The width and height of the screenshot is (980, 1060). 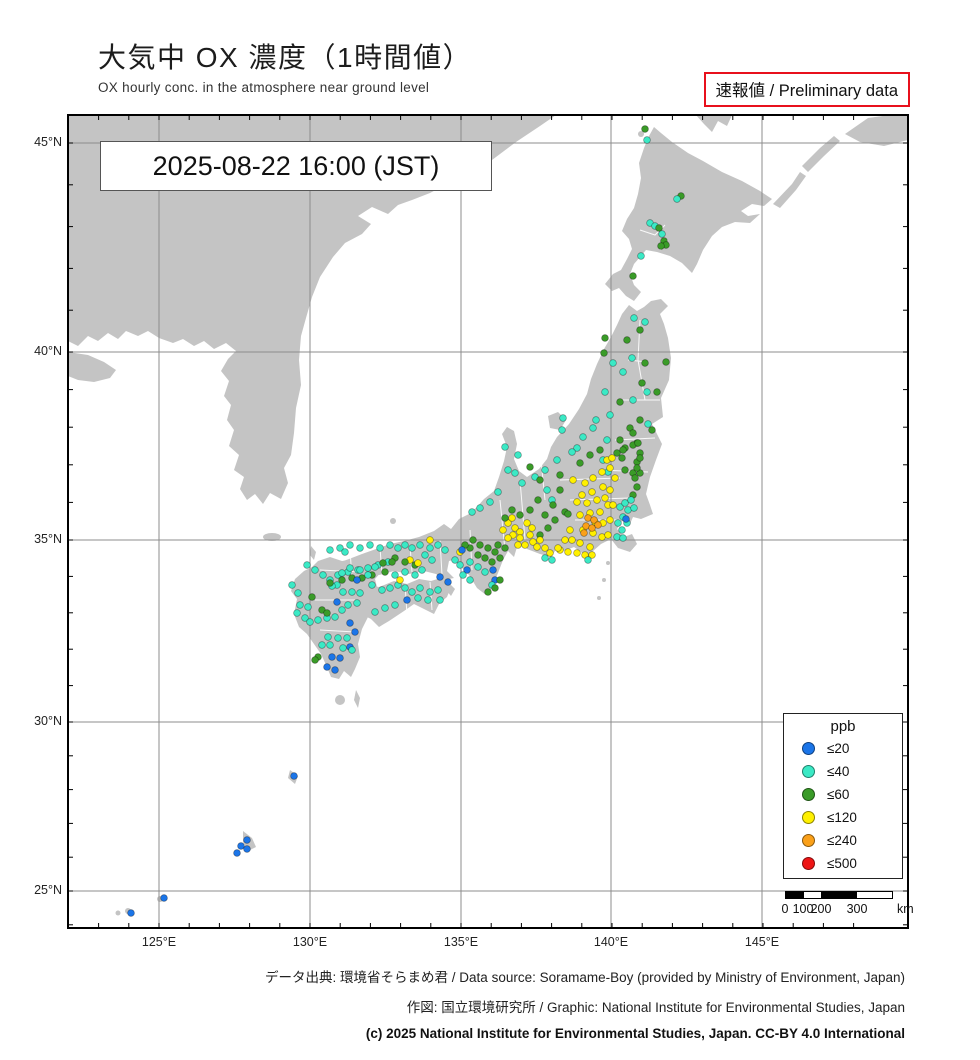 What do you see at coordinates (843, 726) in the screenshot?
I see `legend-title: ppb` at bounding box center [843, 726].